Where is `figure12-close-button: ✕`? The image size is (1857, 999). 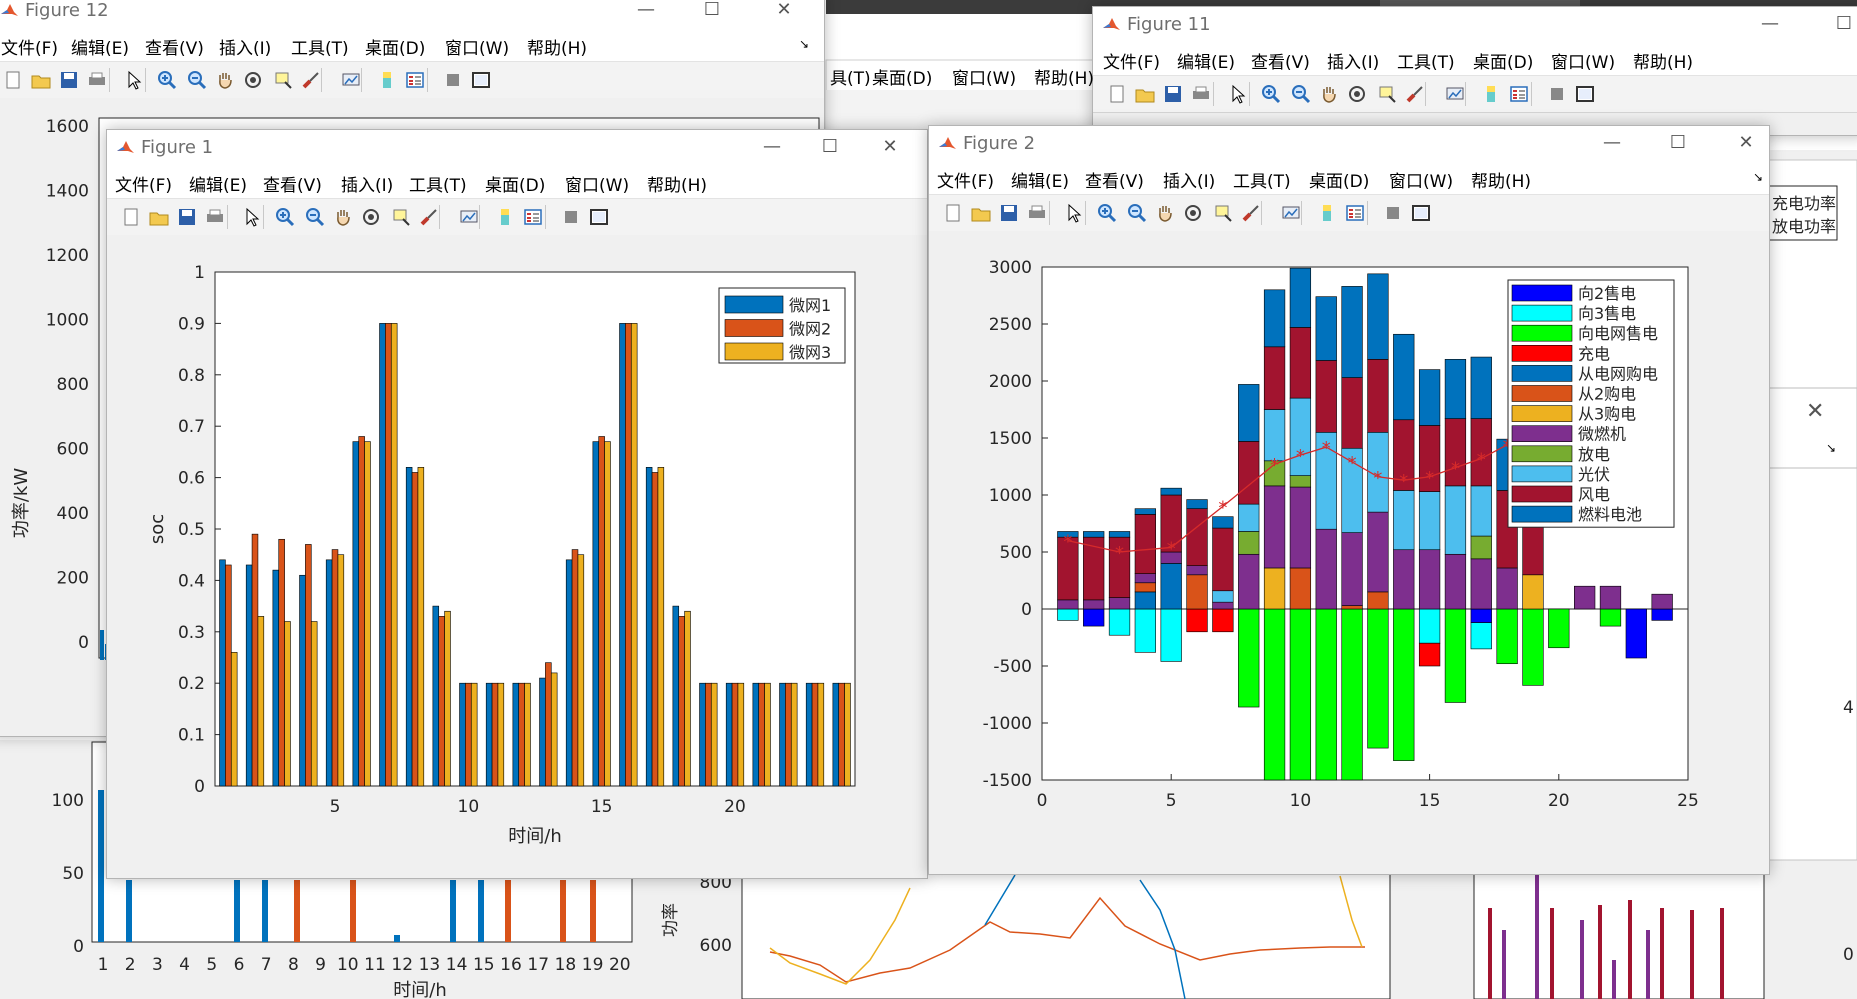
figure12-close-button: ✕ is located at coordinates (784, 10).